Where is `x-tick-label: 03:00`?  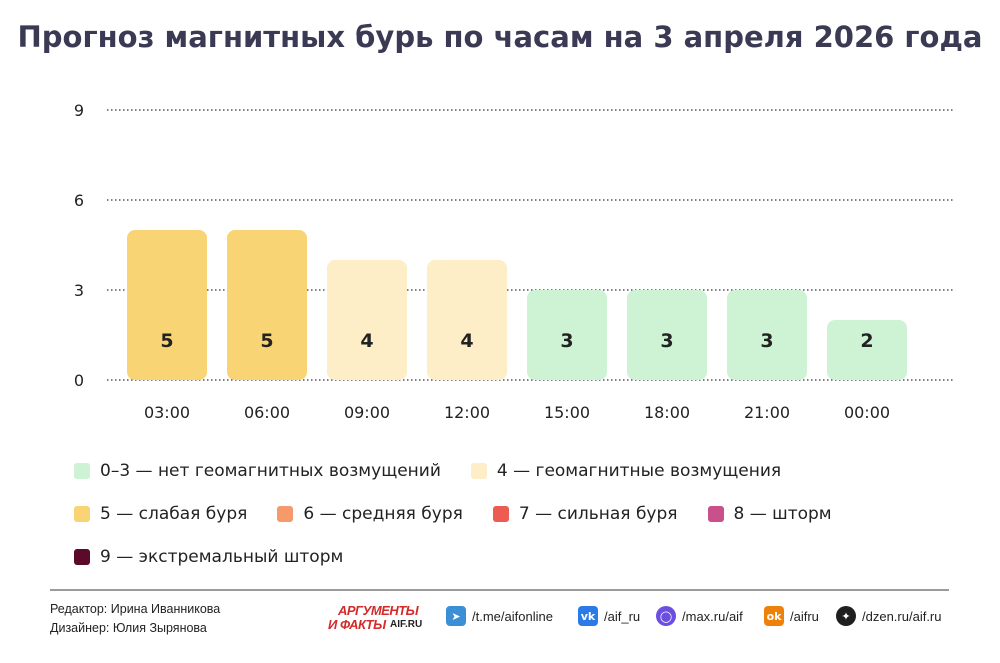
x-tick-label: 03:00 is located at coordinates (167, 412).